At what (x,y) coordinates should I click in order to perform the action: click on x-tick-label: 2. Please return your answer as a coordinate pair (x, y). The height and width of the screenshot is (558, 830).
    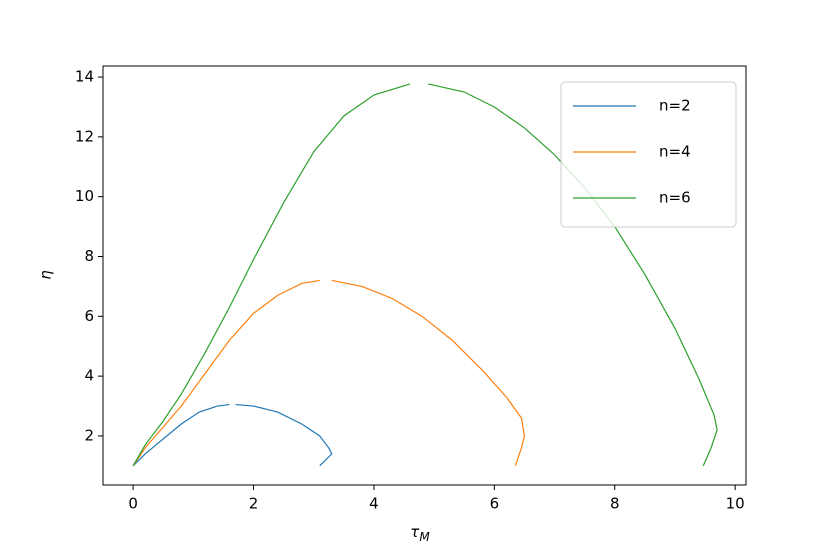
    Looking at the image, I should click on (254, 504).